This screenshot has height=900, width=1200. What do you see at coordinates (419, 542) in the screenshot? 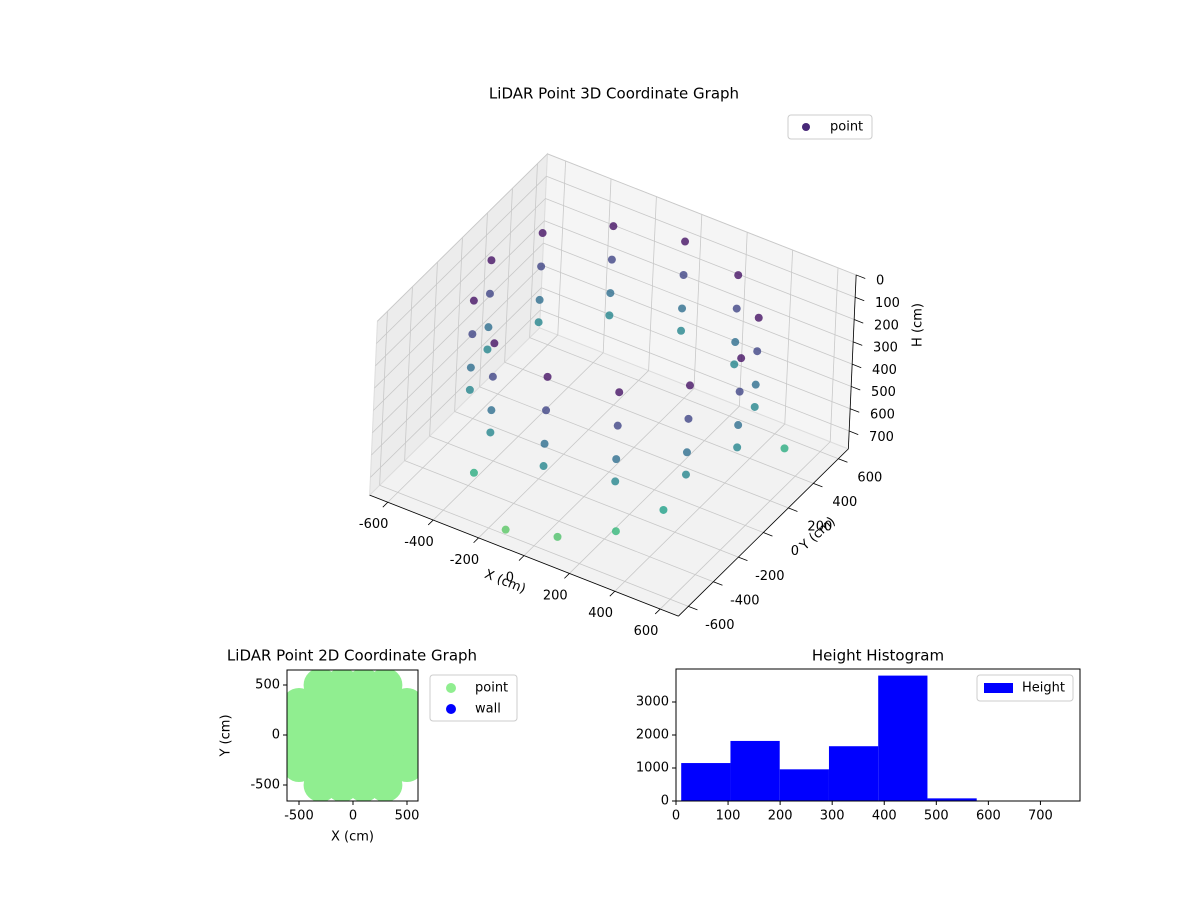
I see `x-tick-label: -400` at bounding box center [419, 542].